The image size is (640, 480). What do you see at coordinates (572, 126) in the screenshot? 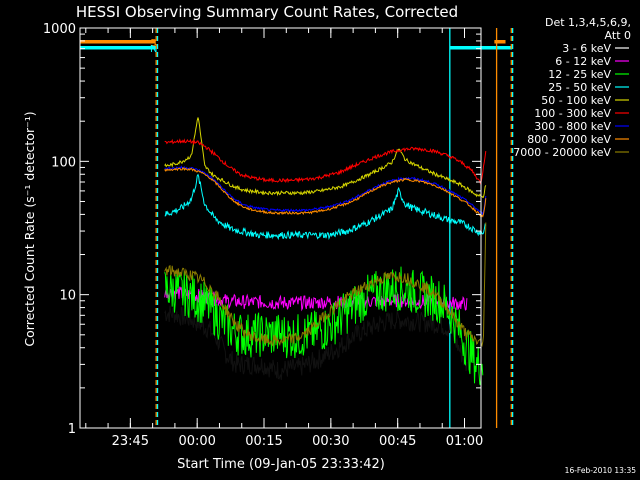
I see `legend-label-6: 300 - 800 keV` at bounding box center [572, 126].